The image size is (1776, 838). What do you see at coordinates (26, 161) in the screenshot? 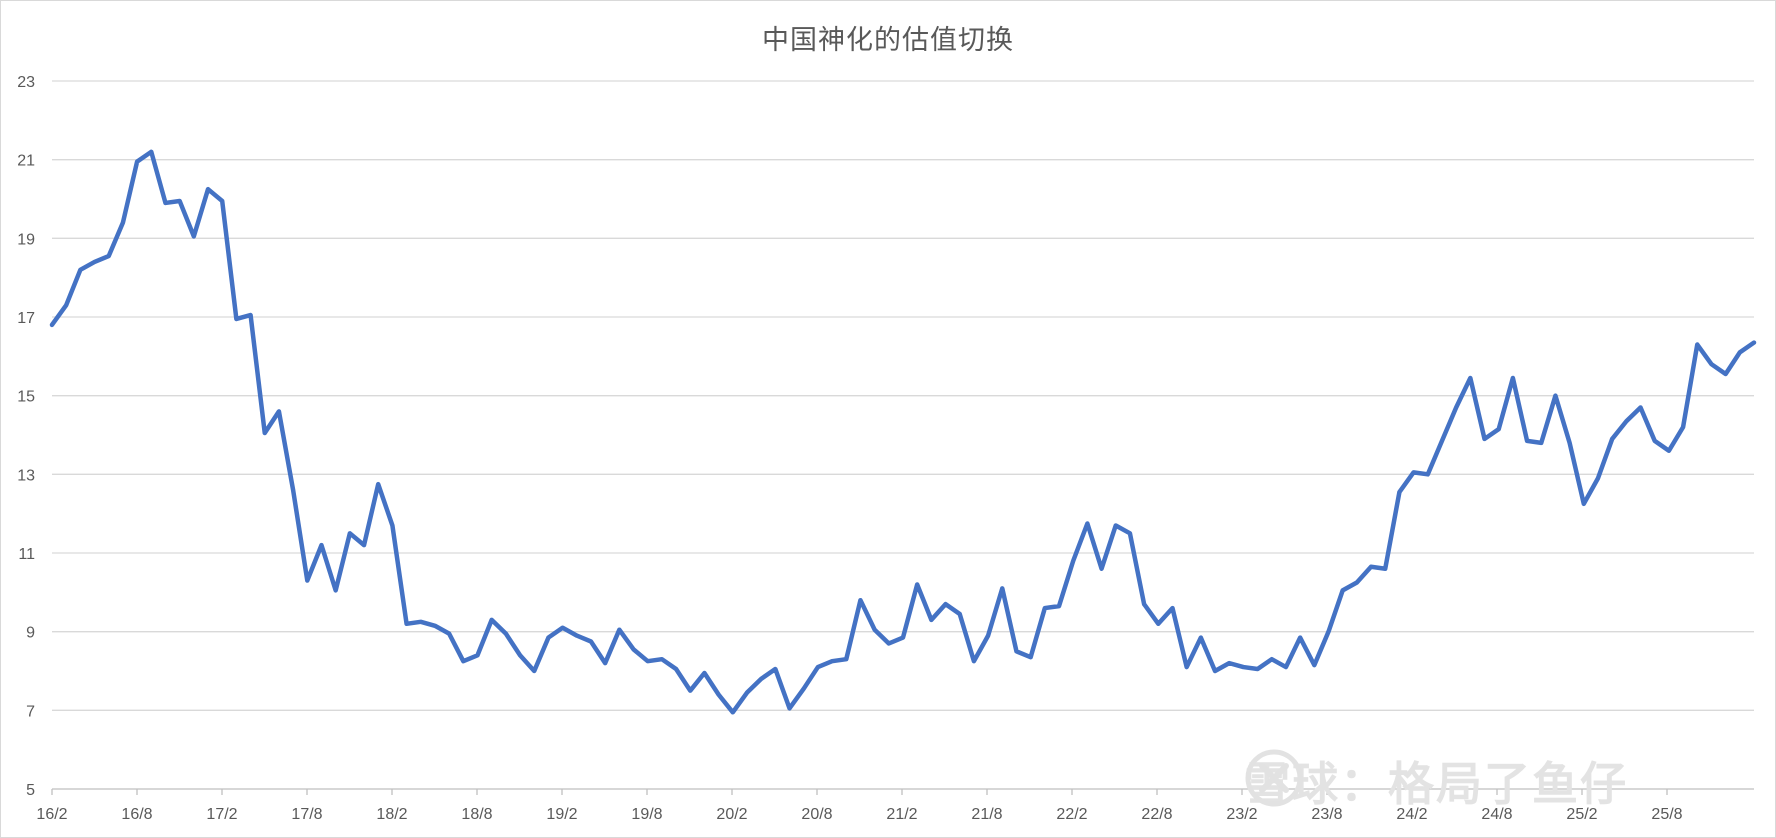
I see `y-tick-label: 21` at bounding box center [26, 161].